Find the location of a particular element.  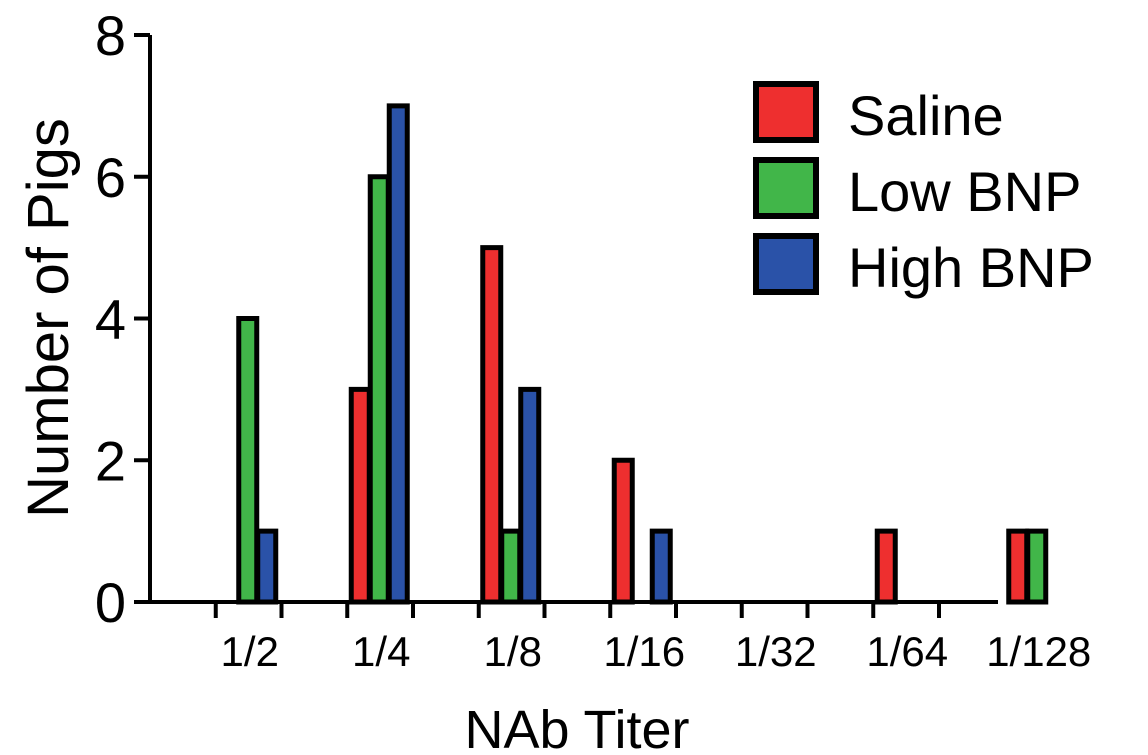

legend-swatch-saline is located at coordinates (786, 112).